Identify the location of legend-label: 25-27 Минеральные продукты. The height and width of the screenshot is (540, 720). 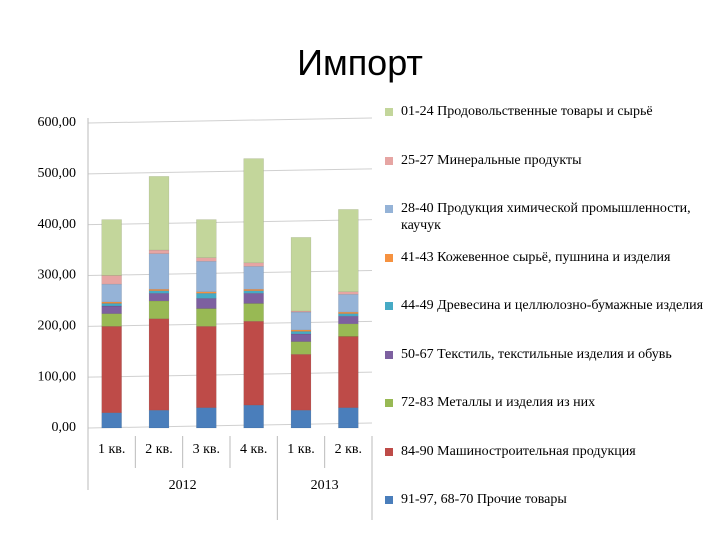
(491, 160).